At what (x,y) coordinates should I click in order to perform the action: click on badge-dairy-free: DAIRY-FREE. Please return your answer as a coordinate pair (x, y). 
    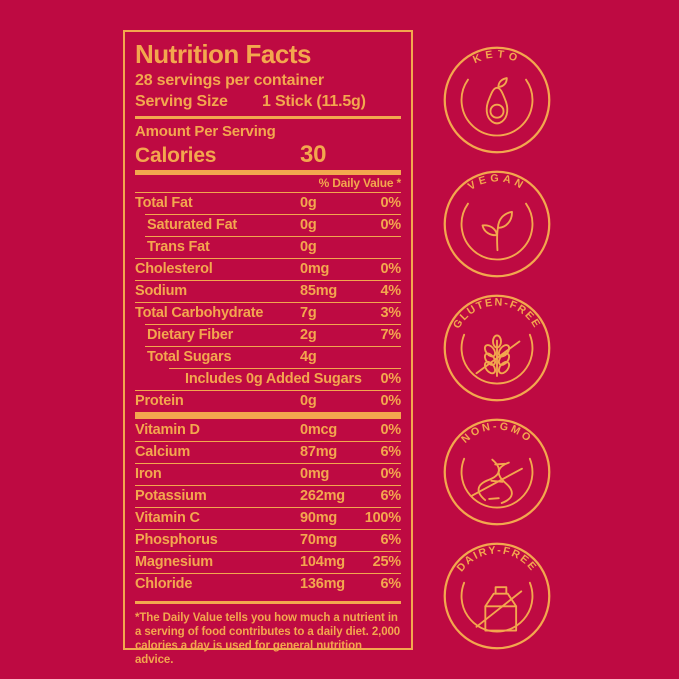
    Looking at the image, I should click on (497, 596).